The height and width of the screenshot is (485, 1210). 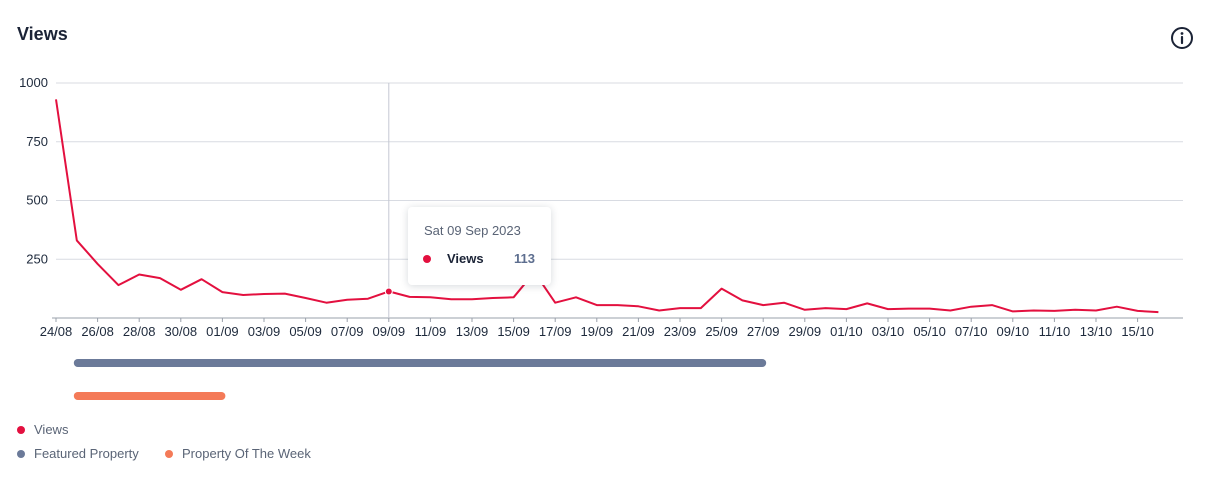 What do you see at coordinates (1182, 38) in the screenshot?
I see `info-icon` at bounding box center [1182, 38].